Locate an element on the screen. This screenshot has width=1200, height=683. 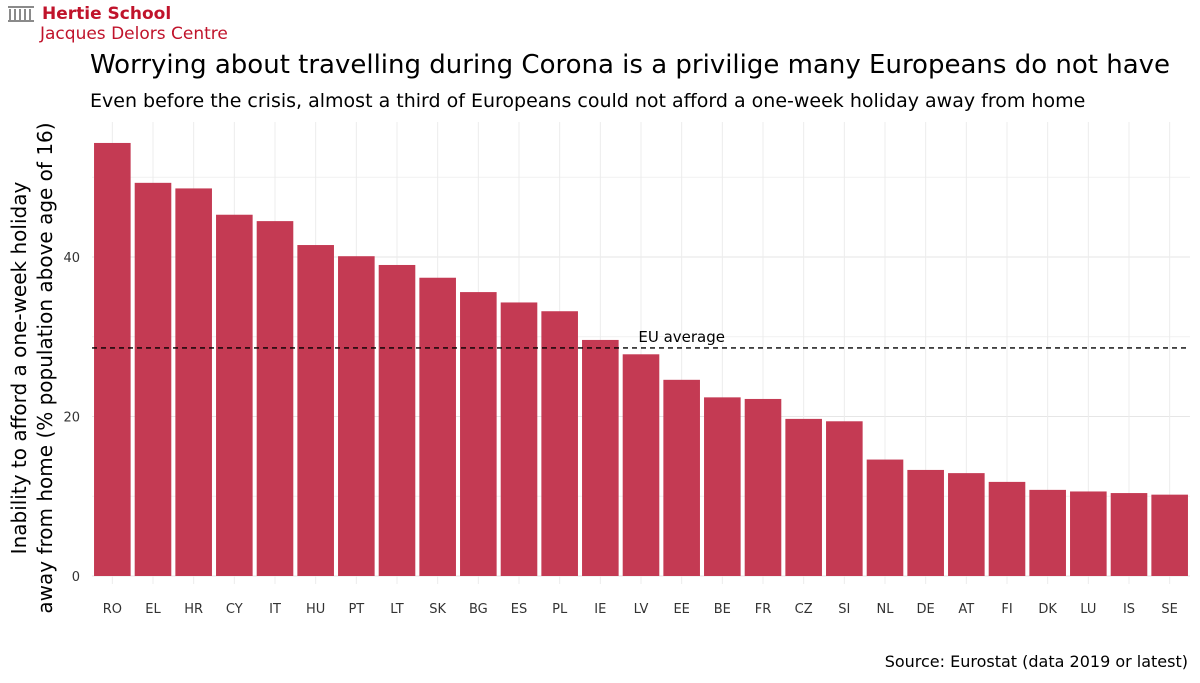
reference-line-label: EU average is located at coordinates (681, 337).